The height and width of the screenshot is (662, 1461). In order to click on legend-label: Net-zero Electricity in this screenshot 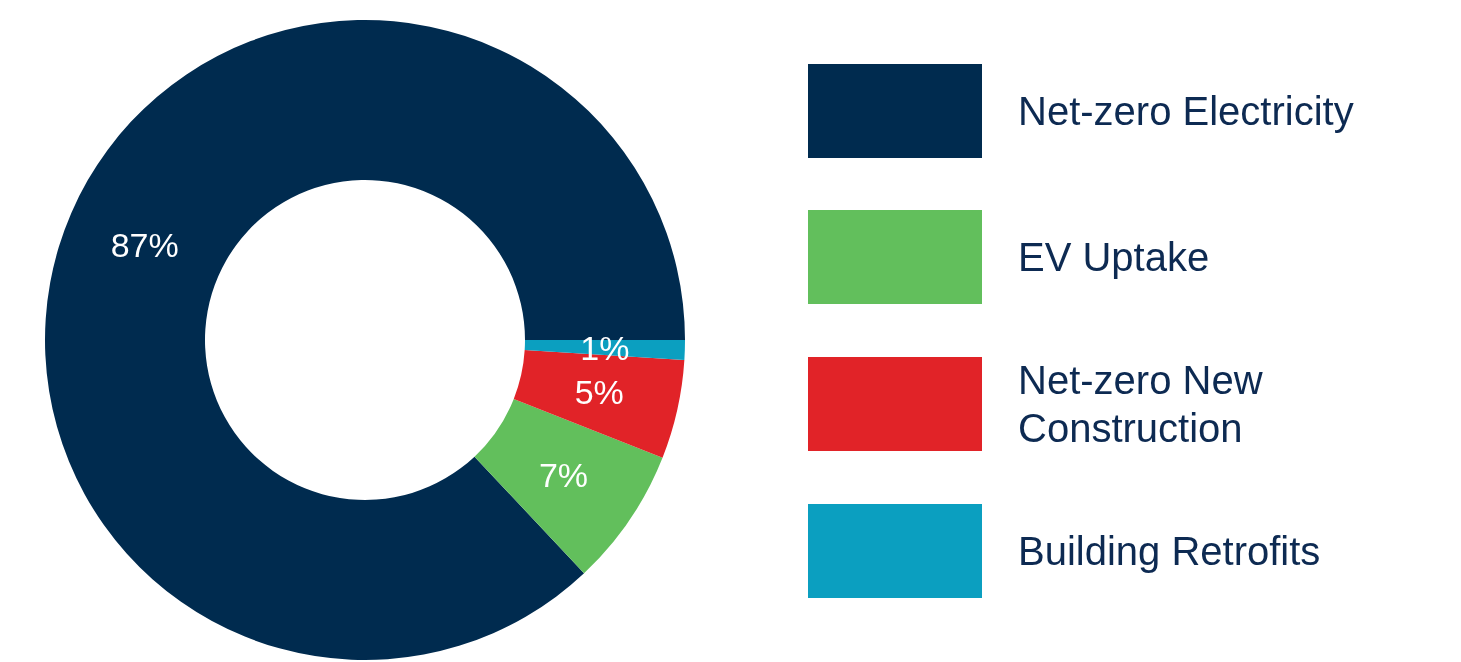, I will do `click(1186, 111)`.